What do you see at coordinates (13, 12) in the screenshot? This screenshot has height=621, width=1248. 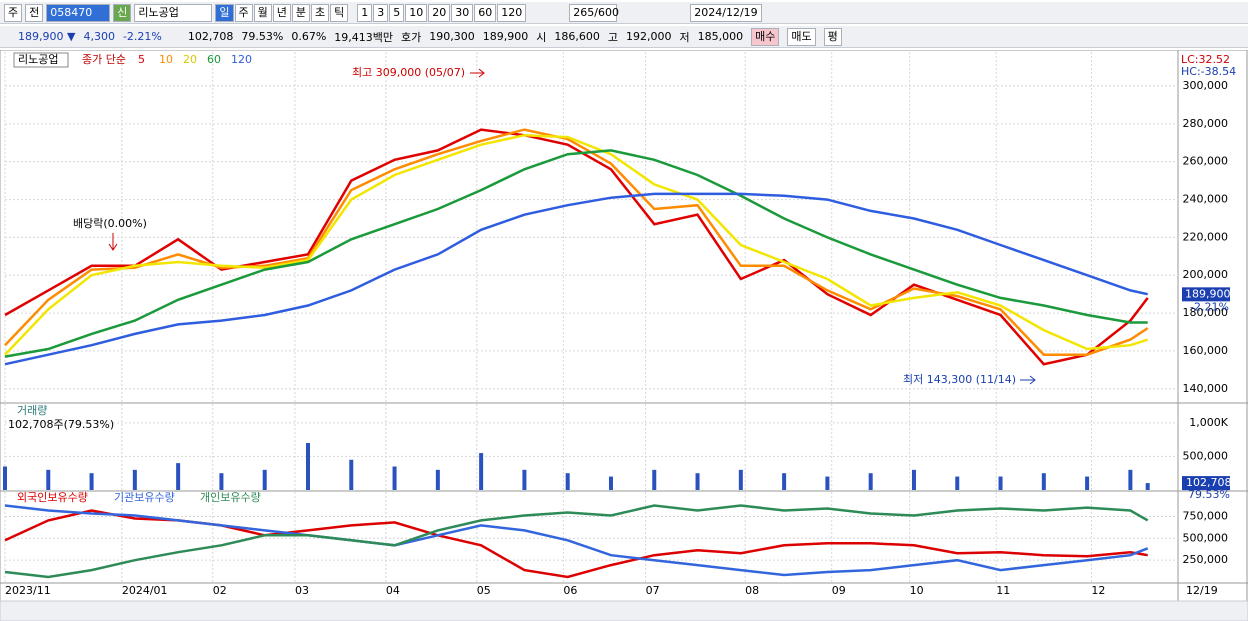 I see `market: 주` at bounding box center [13, 12].